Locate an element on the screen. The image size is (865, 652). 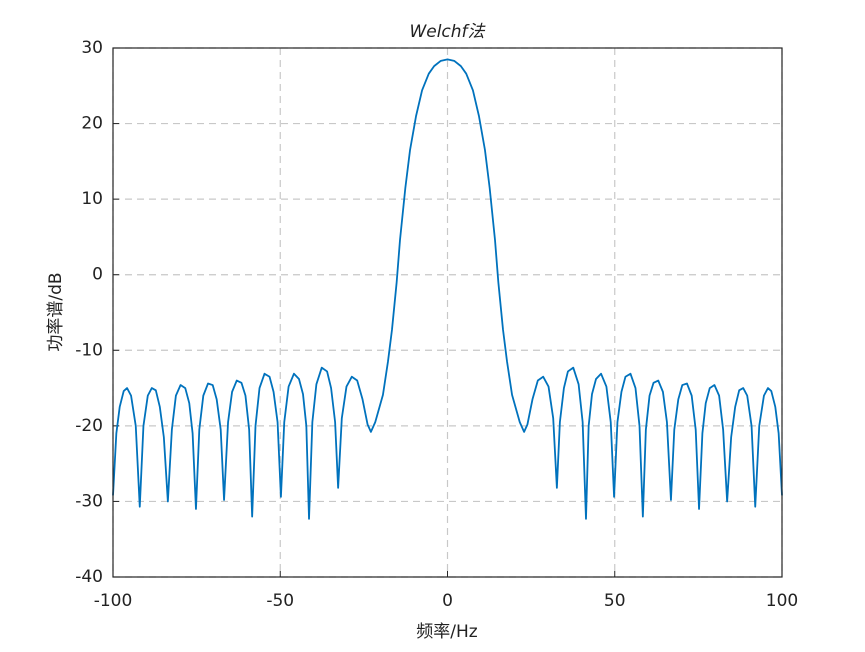
y-tick-label: -30 is located at coordinates (89, 501).